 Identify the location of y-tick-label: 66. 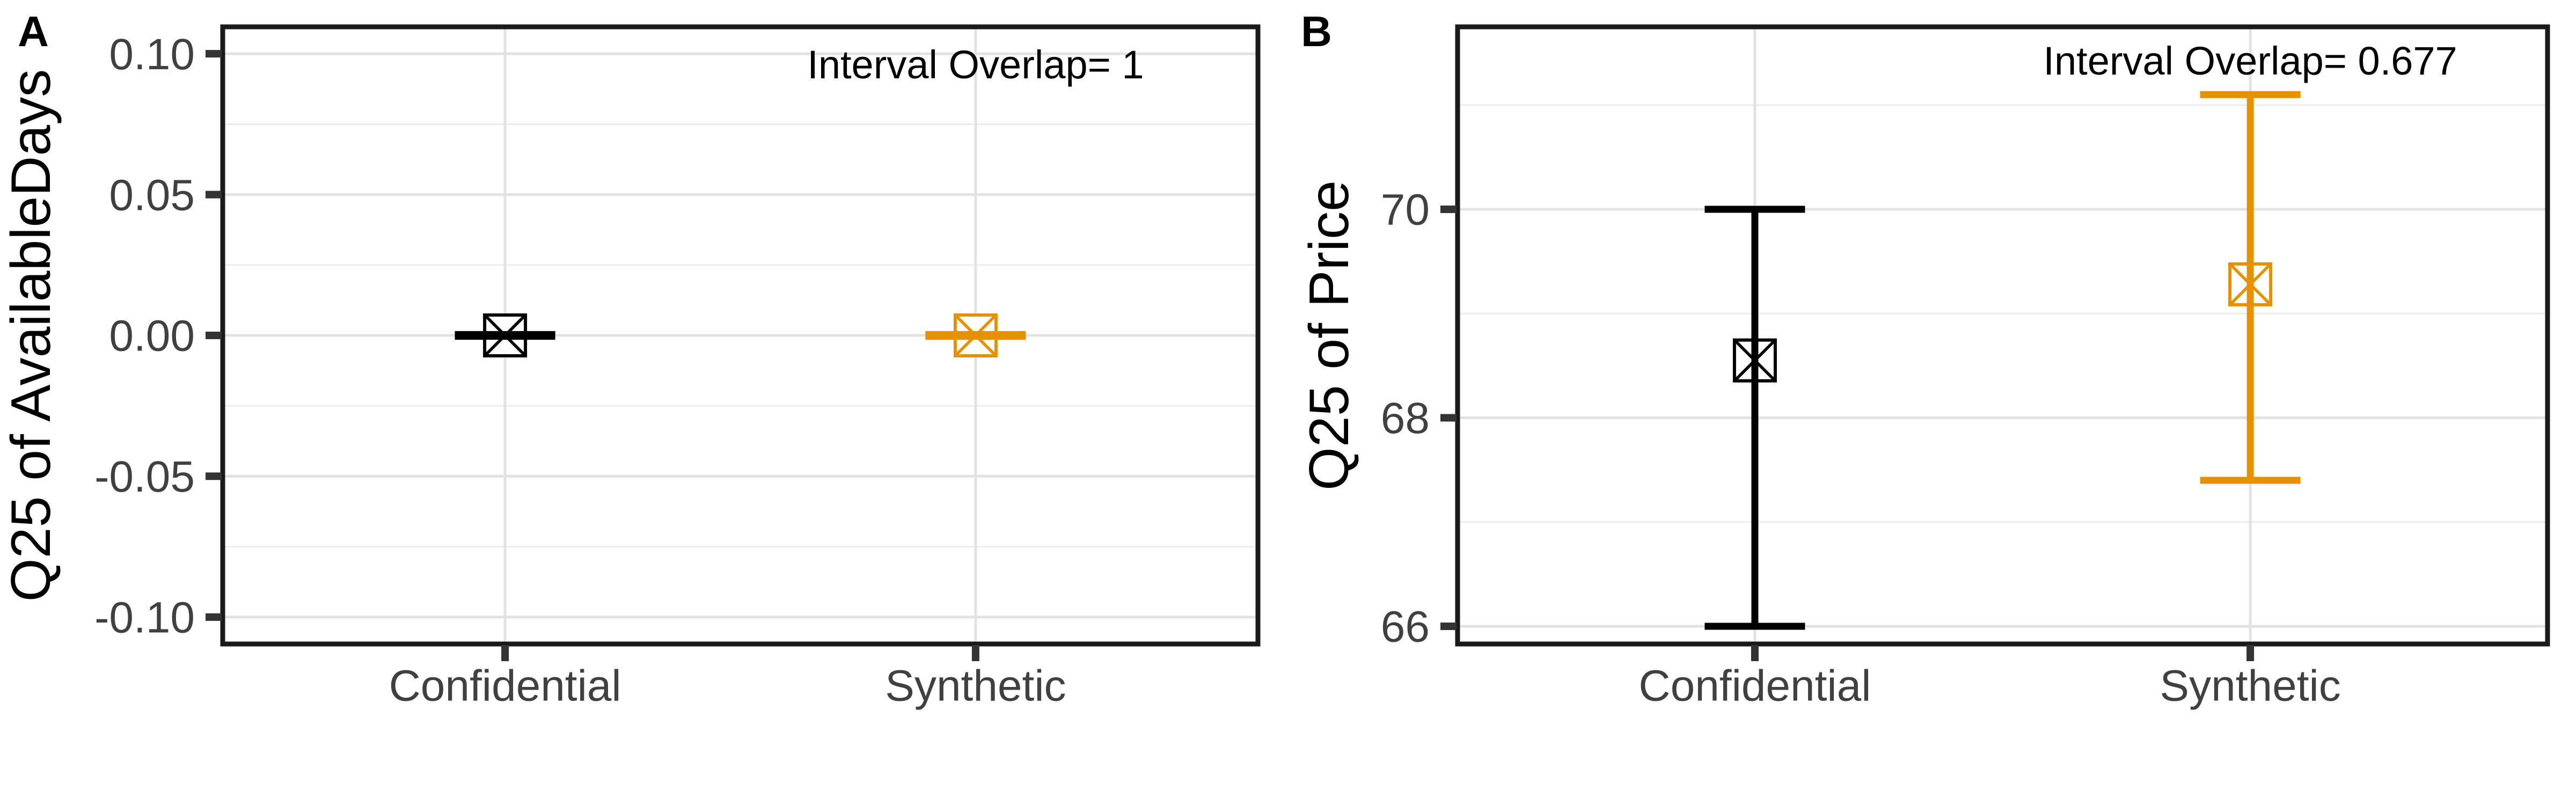
(1405, 627).